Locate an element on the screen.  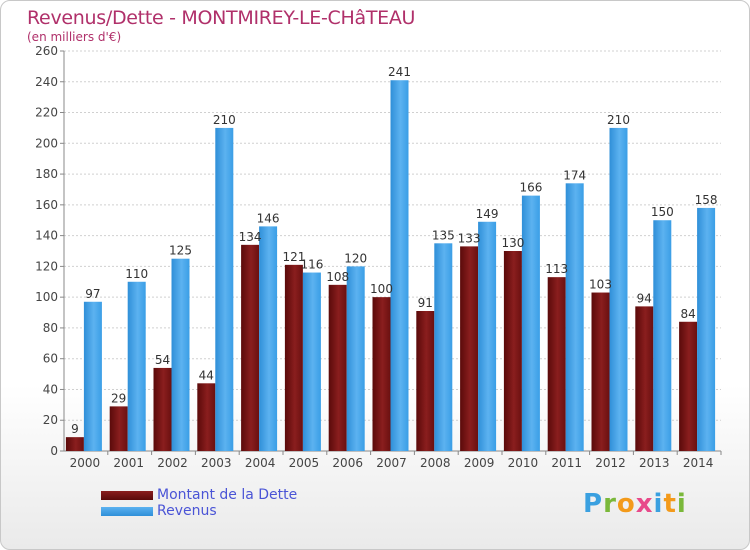
bar-revenus-2013 is located at coordinates (662, 335).